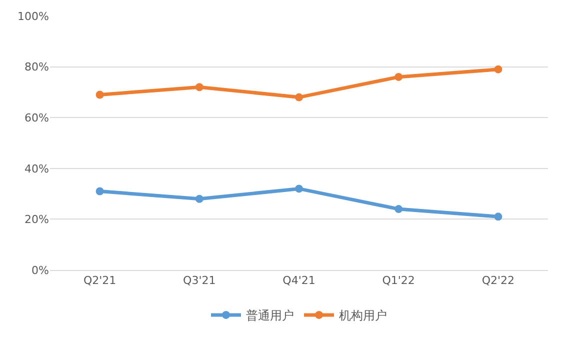  I want to click on x-tick-label: Q3'21, so click(199, 281).